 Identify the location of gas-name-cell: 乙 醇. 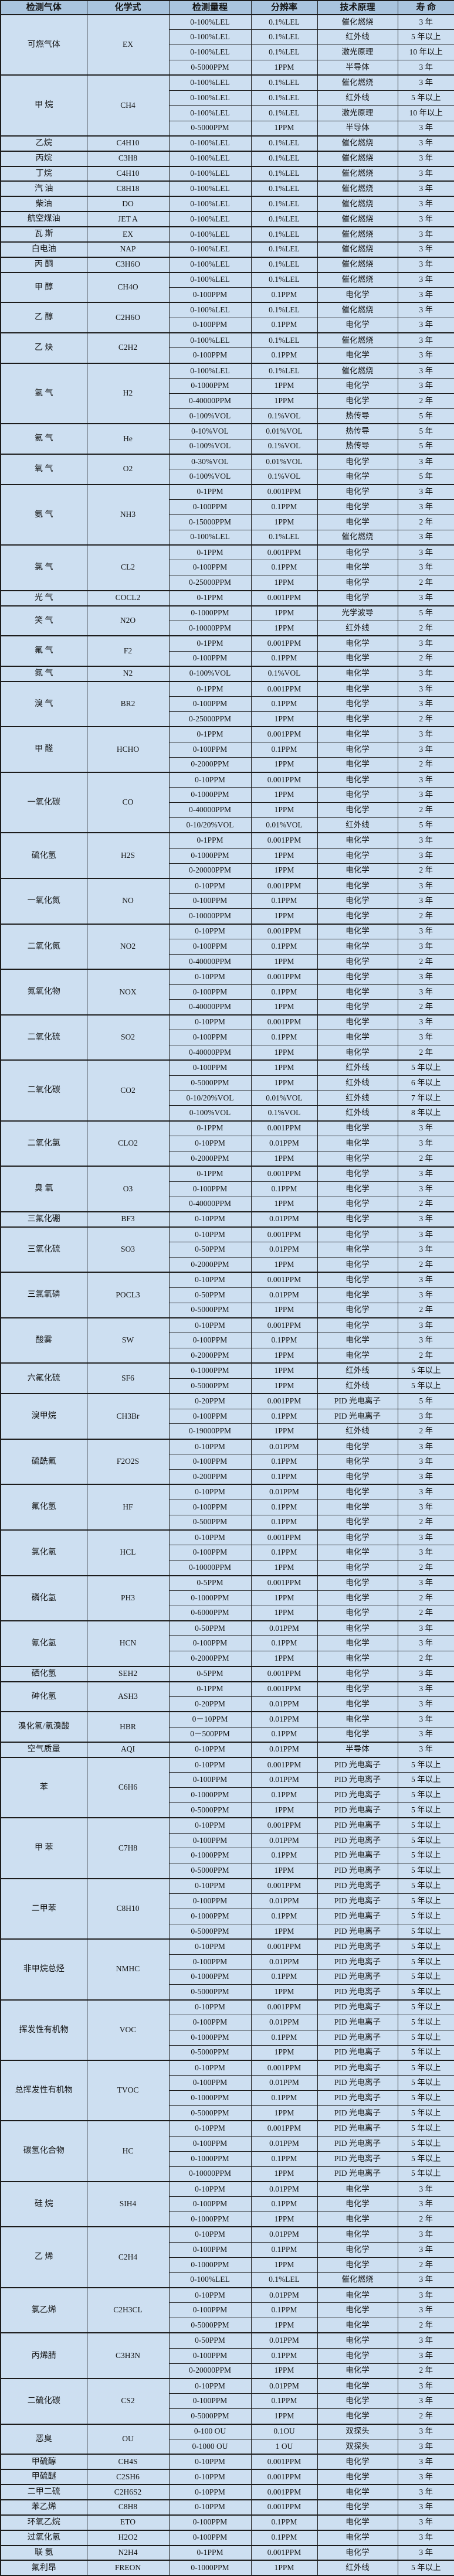
(43, 317).